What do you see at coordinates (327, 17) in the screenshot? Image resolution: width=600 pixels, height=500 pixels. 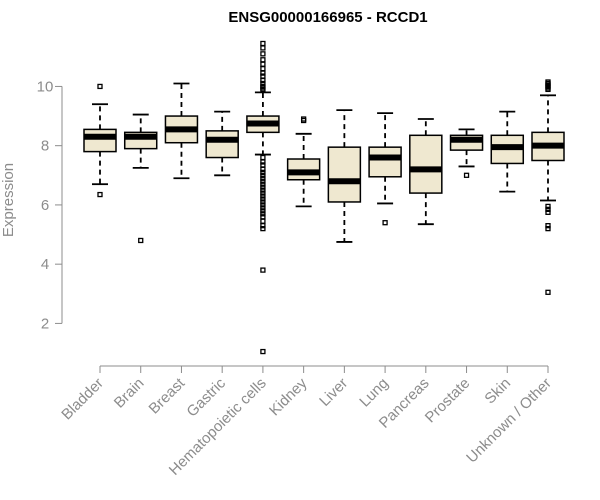 I see `chart-title: ENSG00000166965 - RCCD1` at bounding box center [327, 17].